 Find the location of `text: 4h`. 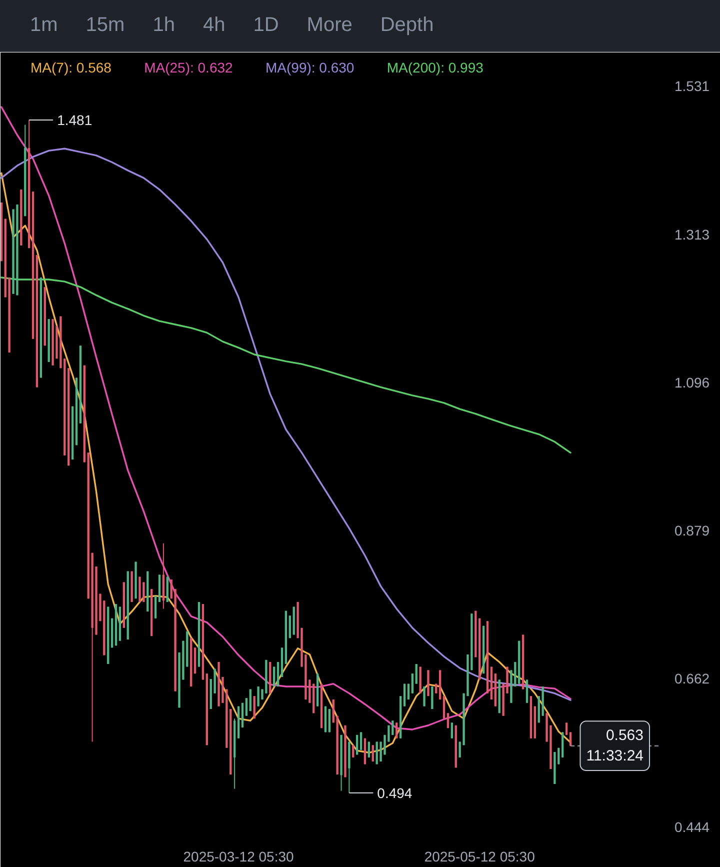

text: 4h is located at coordinates (214, 25).